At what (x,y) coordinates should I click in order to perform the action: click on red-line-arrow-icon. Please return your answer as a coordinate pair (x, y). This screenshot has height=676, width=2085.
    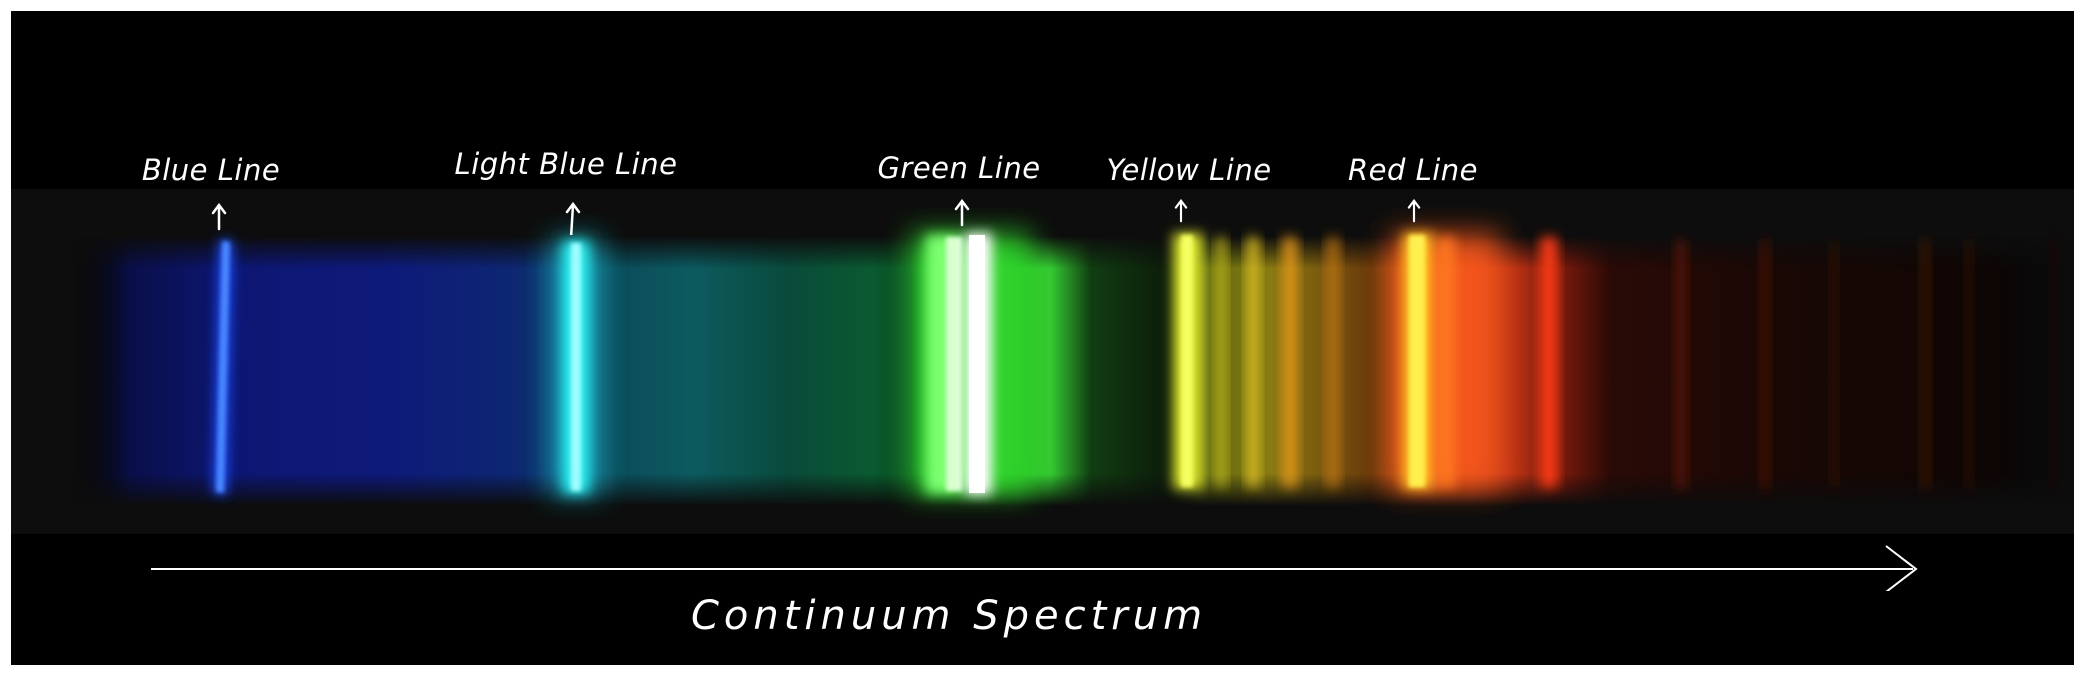
    Looking at the image, I should click on (1414, 211).